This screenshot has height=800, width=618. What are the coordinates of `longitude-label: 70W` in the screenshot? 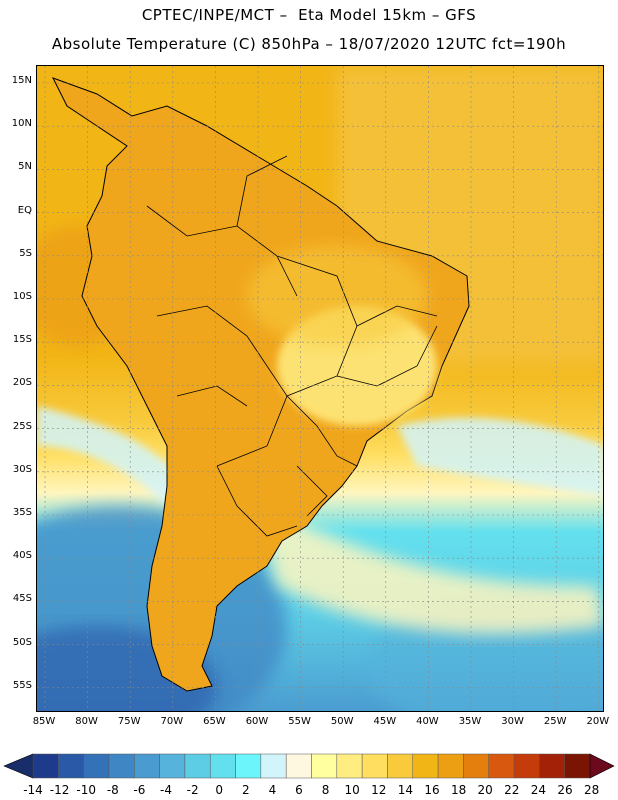 It's located at (172, 721).